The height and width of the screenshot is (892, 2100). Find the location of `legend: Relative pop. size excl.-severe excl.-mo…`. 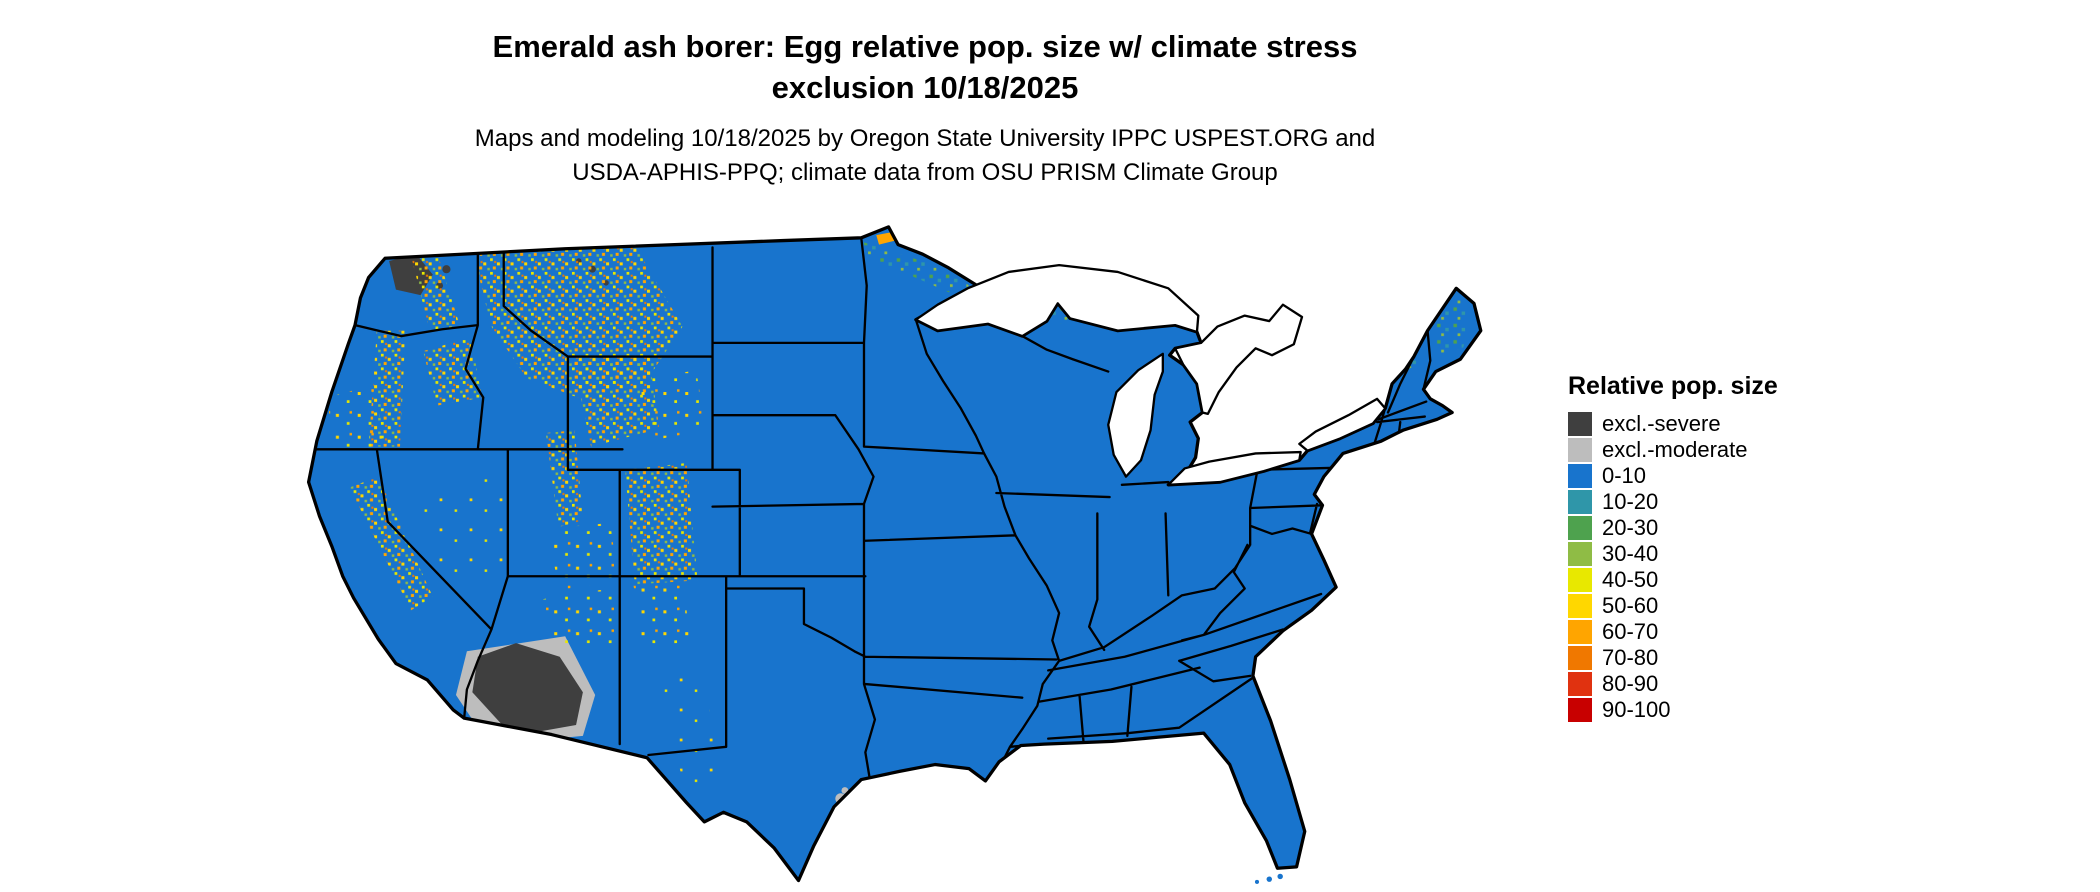

legend: Relative pop. size excl.-severe excl.-mo… is located at coordinates (1718, 547).